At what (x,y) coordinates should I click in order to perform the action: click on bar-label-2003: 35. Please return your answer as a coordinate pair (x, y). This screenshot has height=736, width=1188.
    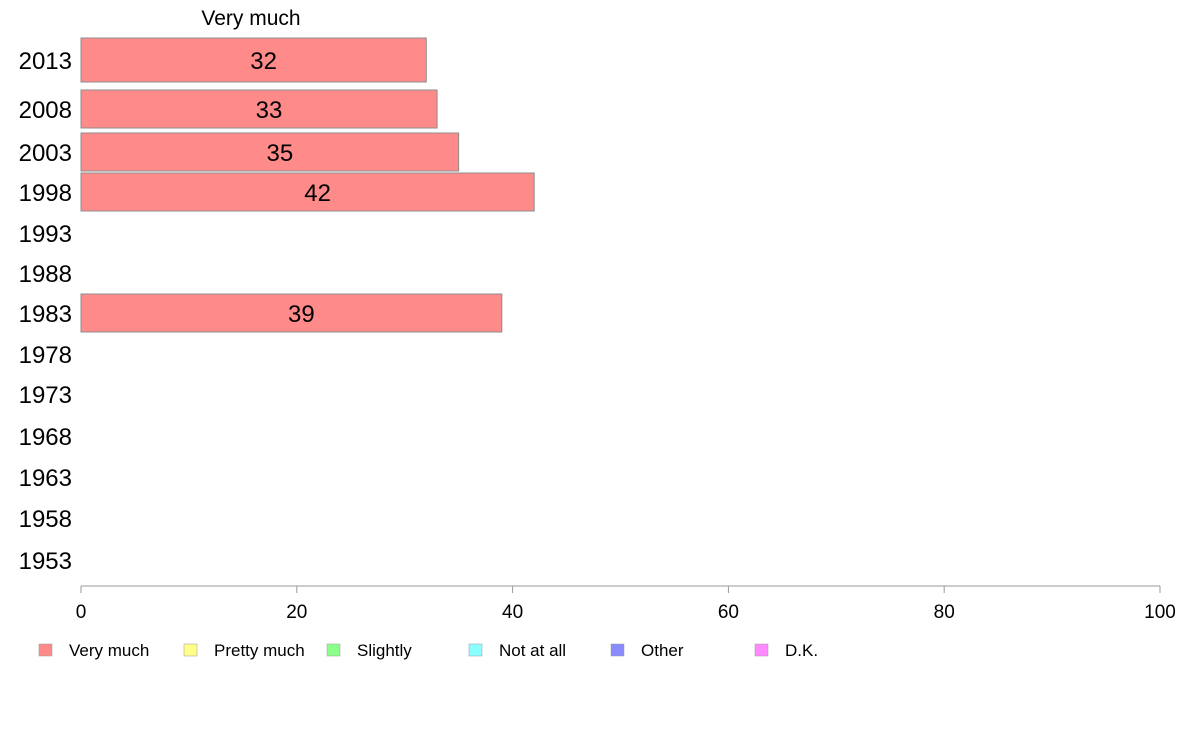
    Looking at the image, I should click on (279, 153).